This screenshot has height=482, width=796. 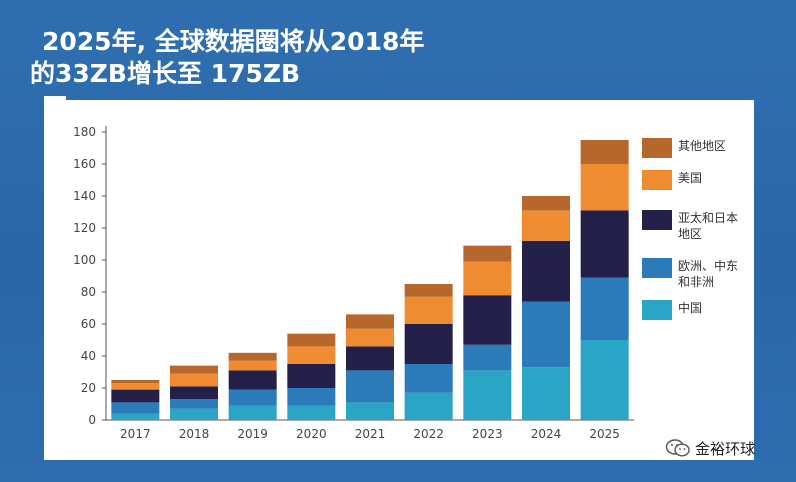 I want to click on legend-item: 美国, so click(x=693, y=180).